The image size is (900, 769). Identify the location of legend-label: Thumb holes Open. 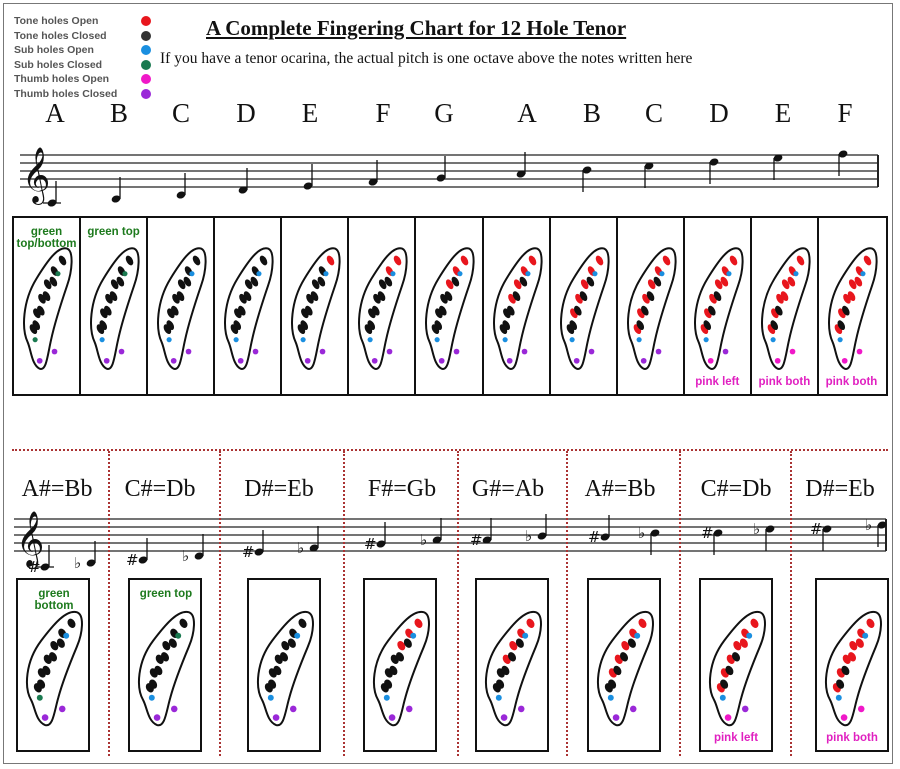
(62, 79).